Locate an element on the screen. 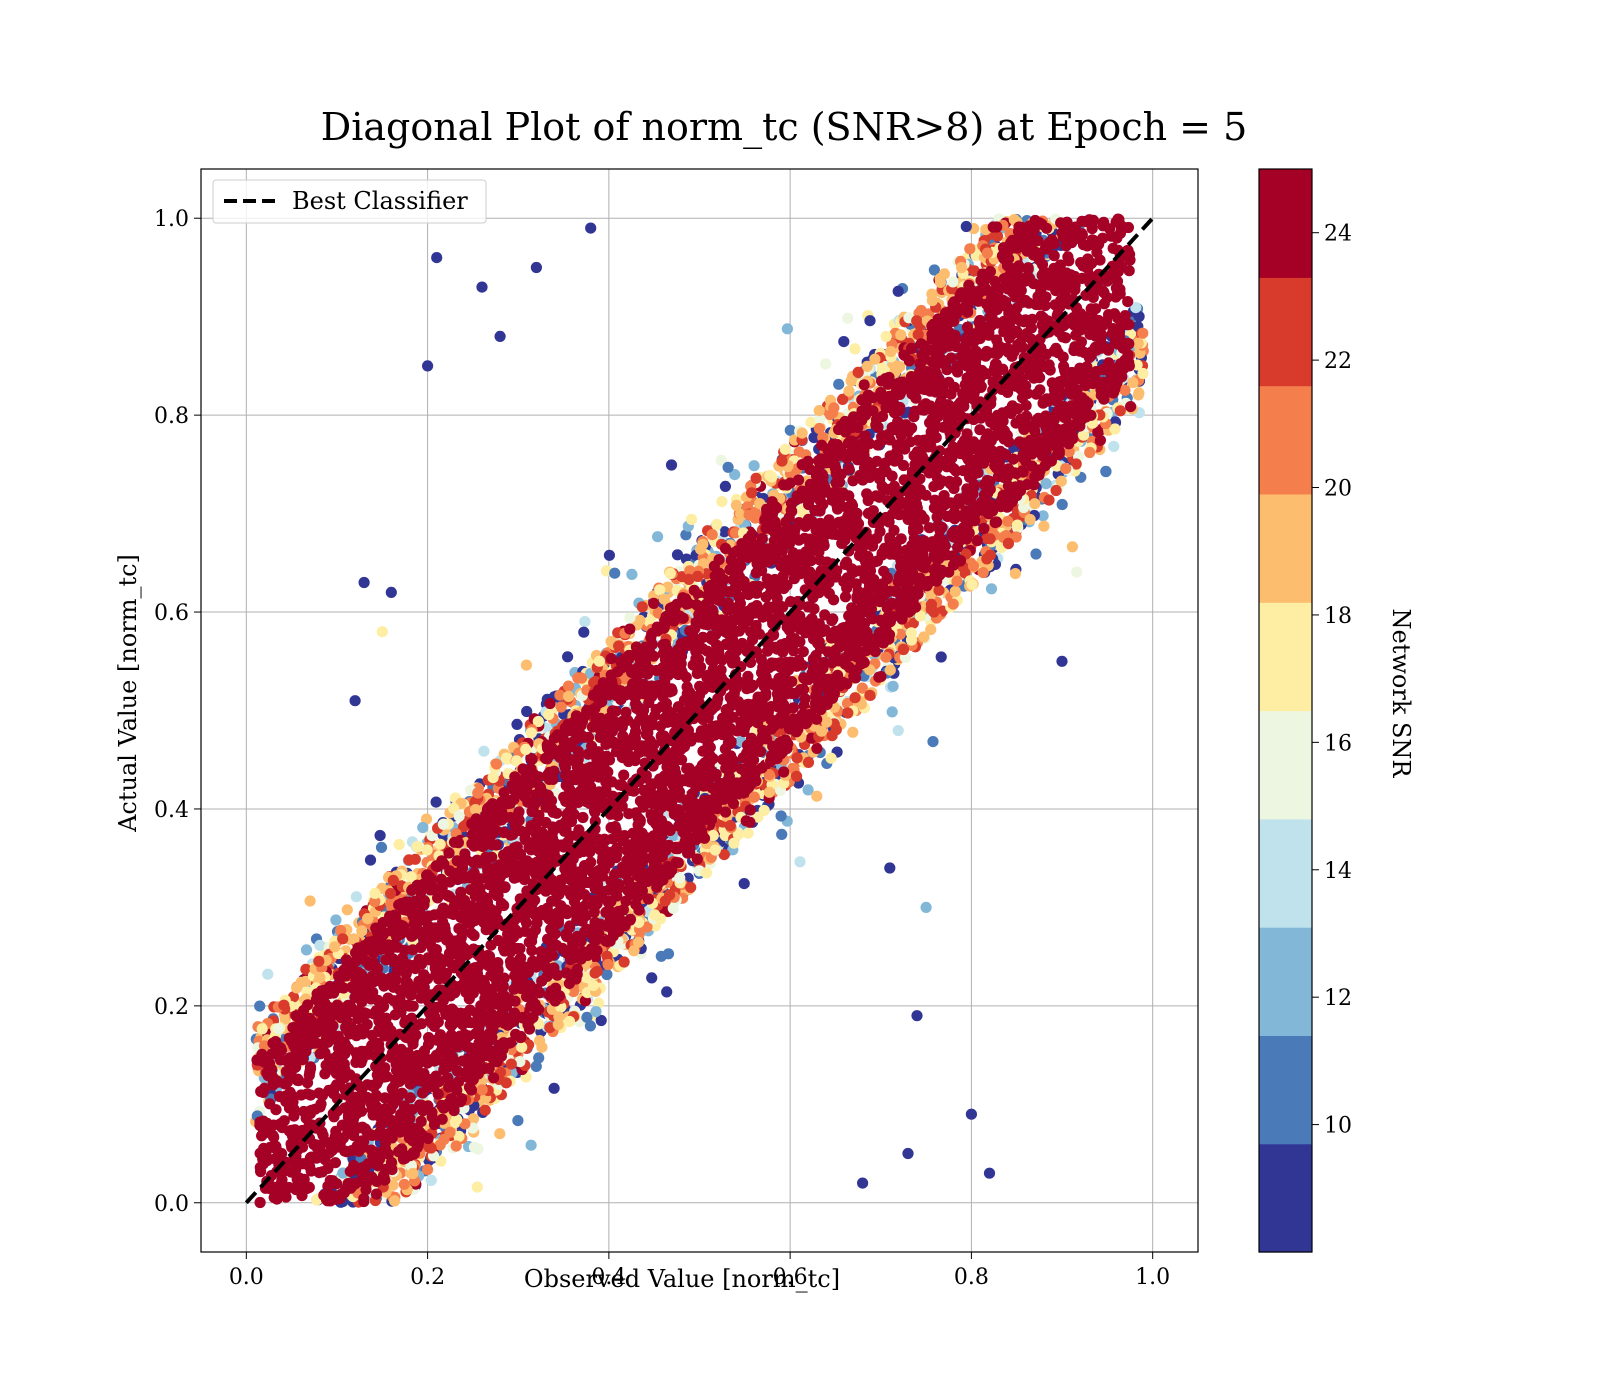 This screenshot has width=1600, height=1400. y-axis-label: Actual Value [norm_tc] is located at coordinates (128, 693).